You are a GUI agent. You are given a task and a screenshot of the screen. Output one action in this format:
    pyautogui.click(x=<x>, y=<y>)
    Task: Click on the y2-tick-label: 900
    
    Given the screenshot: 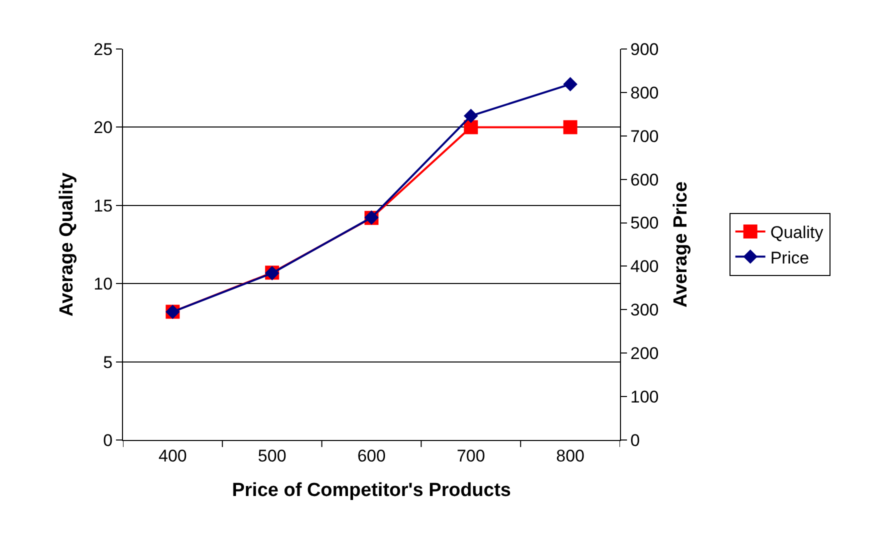 What is the action you would take?
    pyautogui.click(x=644, y=49)
    